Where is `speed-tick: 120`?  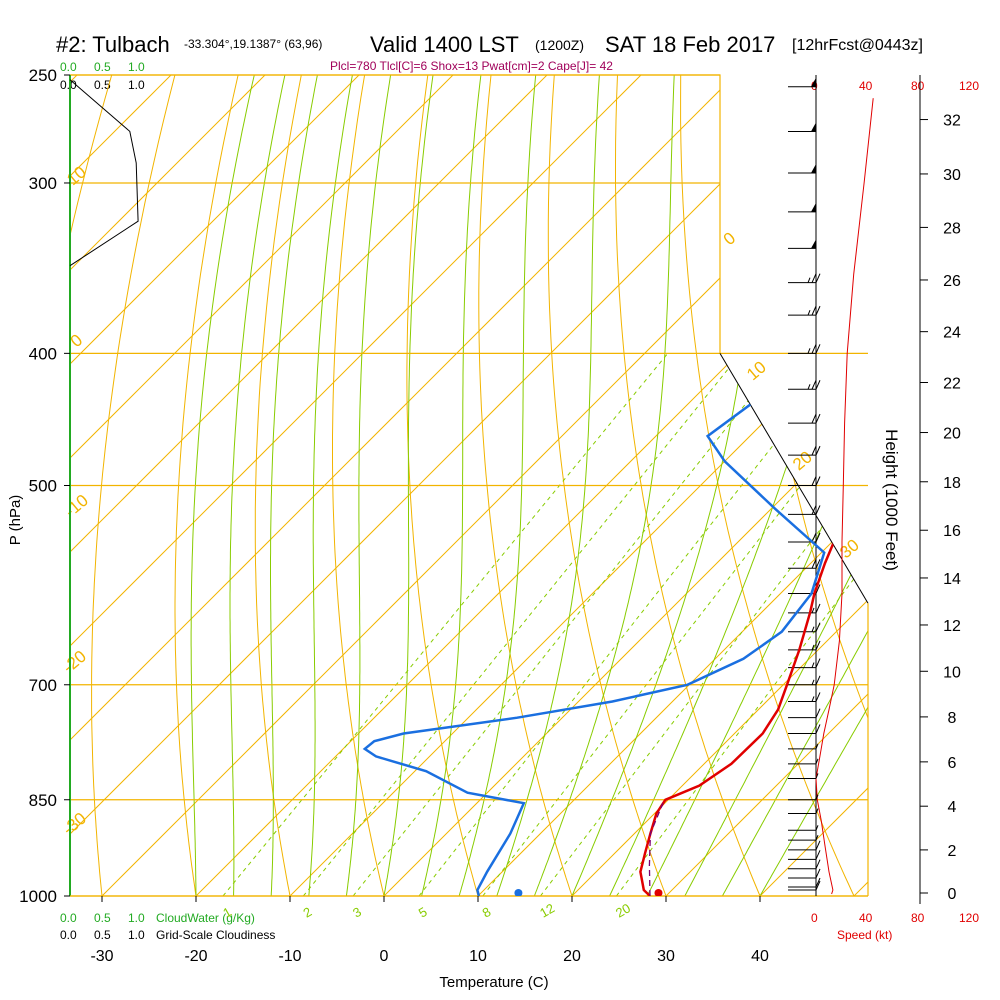
speed-tick: 120 is located at coordinates (969, 86).